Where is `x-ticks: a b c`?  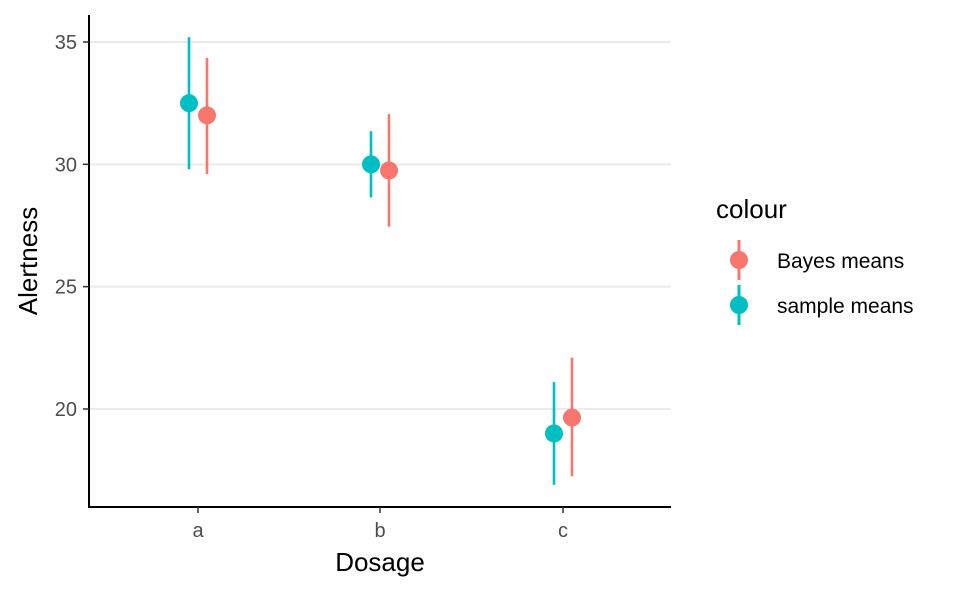
x-ticks: a b c is located at coordinates (380, 524).